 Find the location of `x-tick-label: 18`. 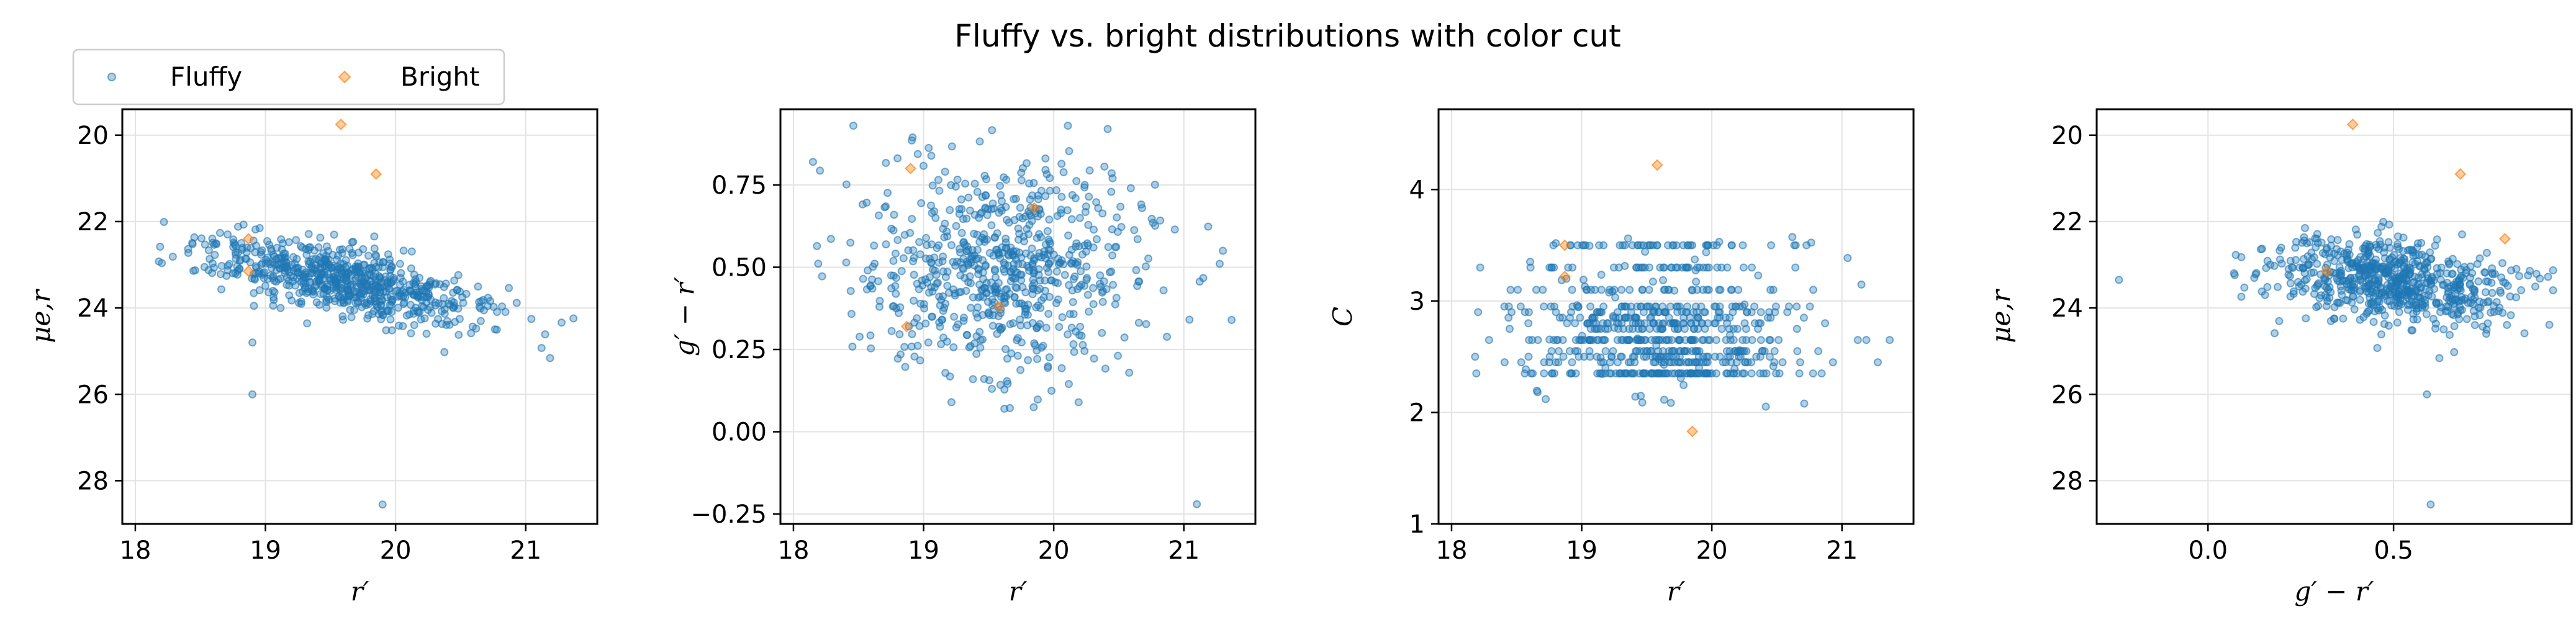

x-tick-label: 18 is located at coordinates (135, 550).